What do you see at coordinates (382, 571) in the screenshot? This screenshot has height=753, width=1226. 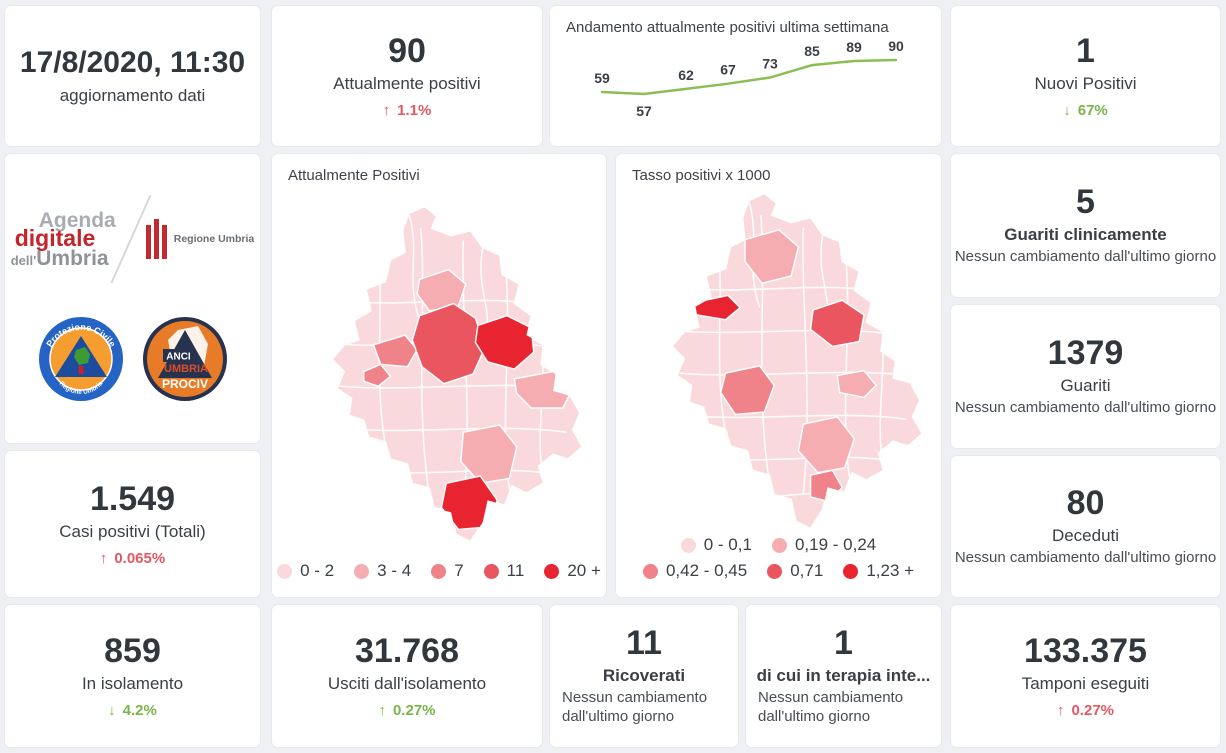 I see `legend-item: 3 - 4` at bounding box center [382, 571].